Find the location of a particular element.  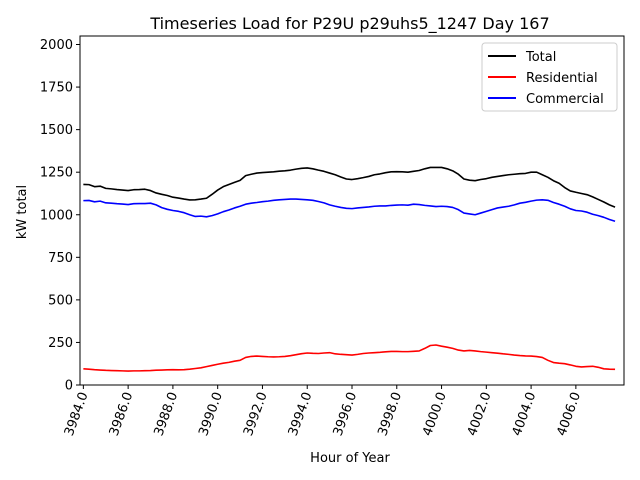

chart-legend: Total Residential Commercial is located at coordinates (549, 77).